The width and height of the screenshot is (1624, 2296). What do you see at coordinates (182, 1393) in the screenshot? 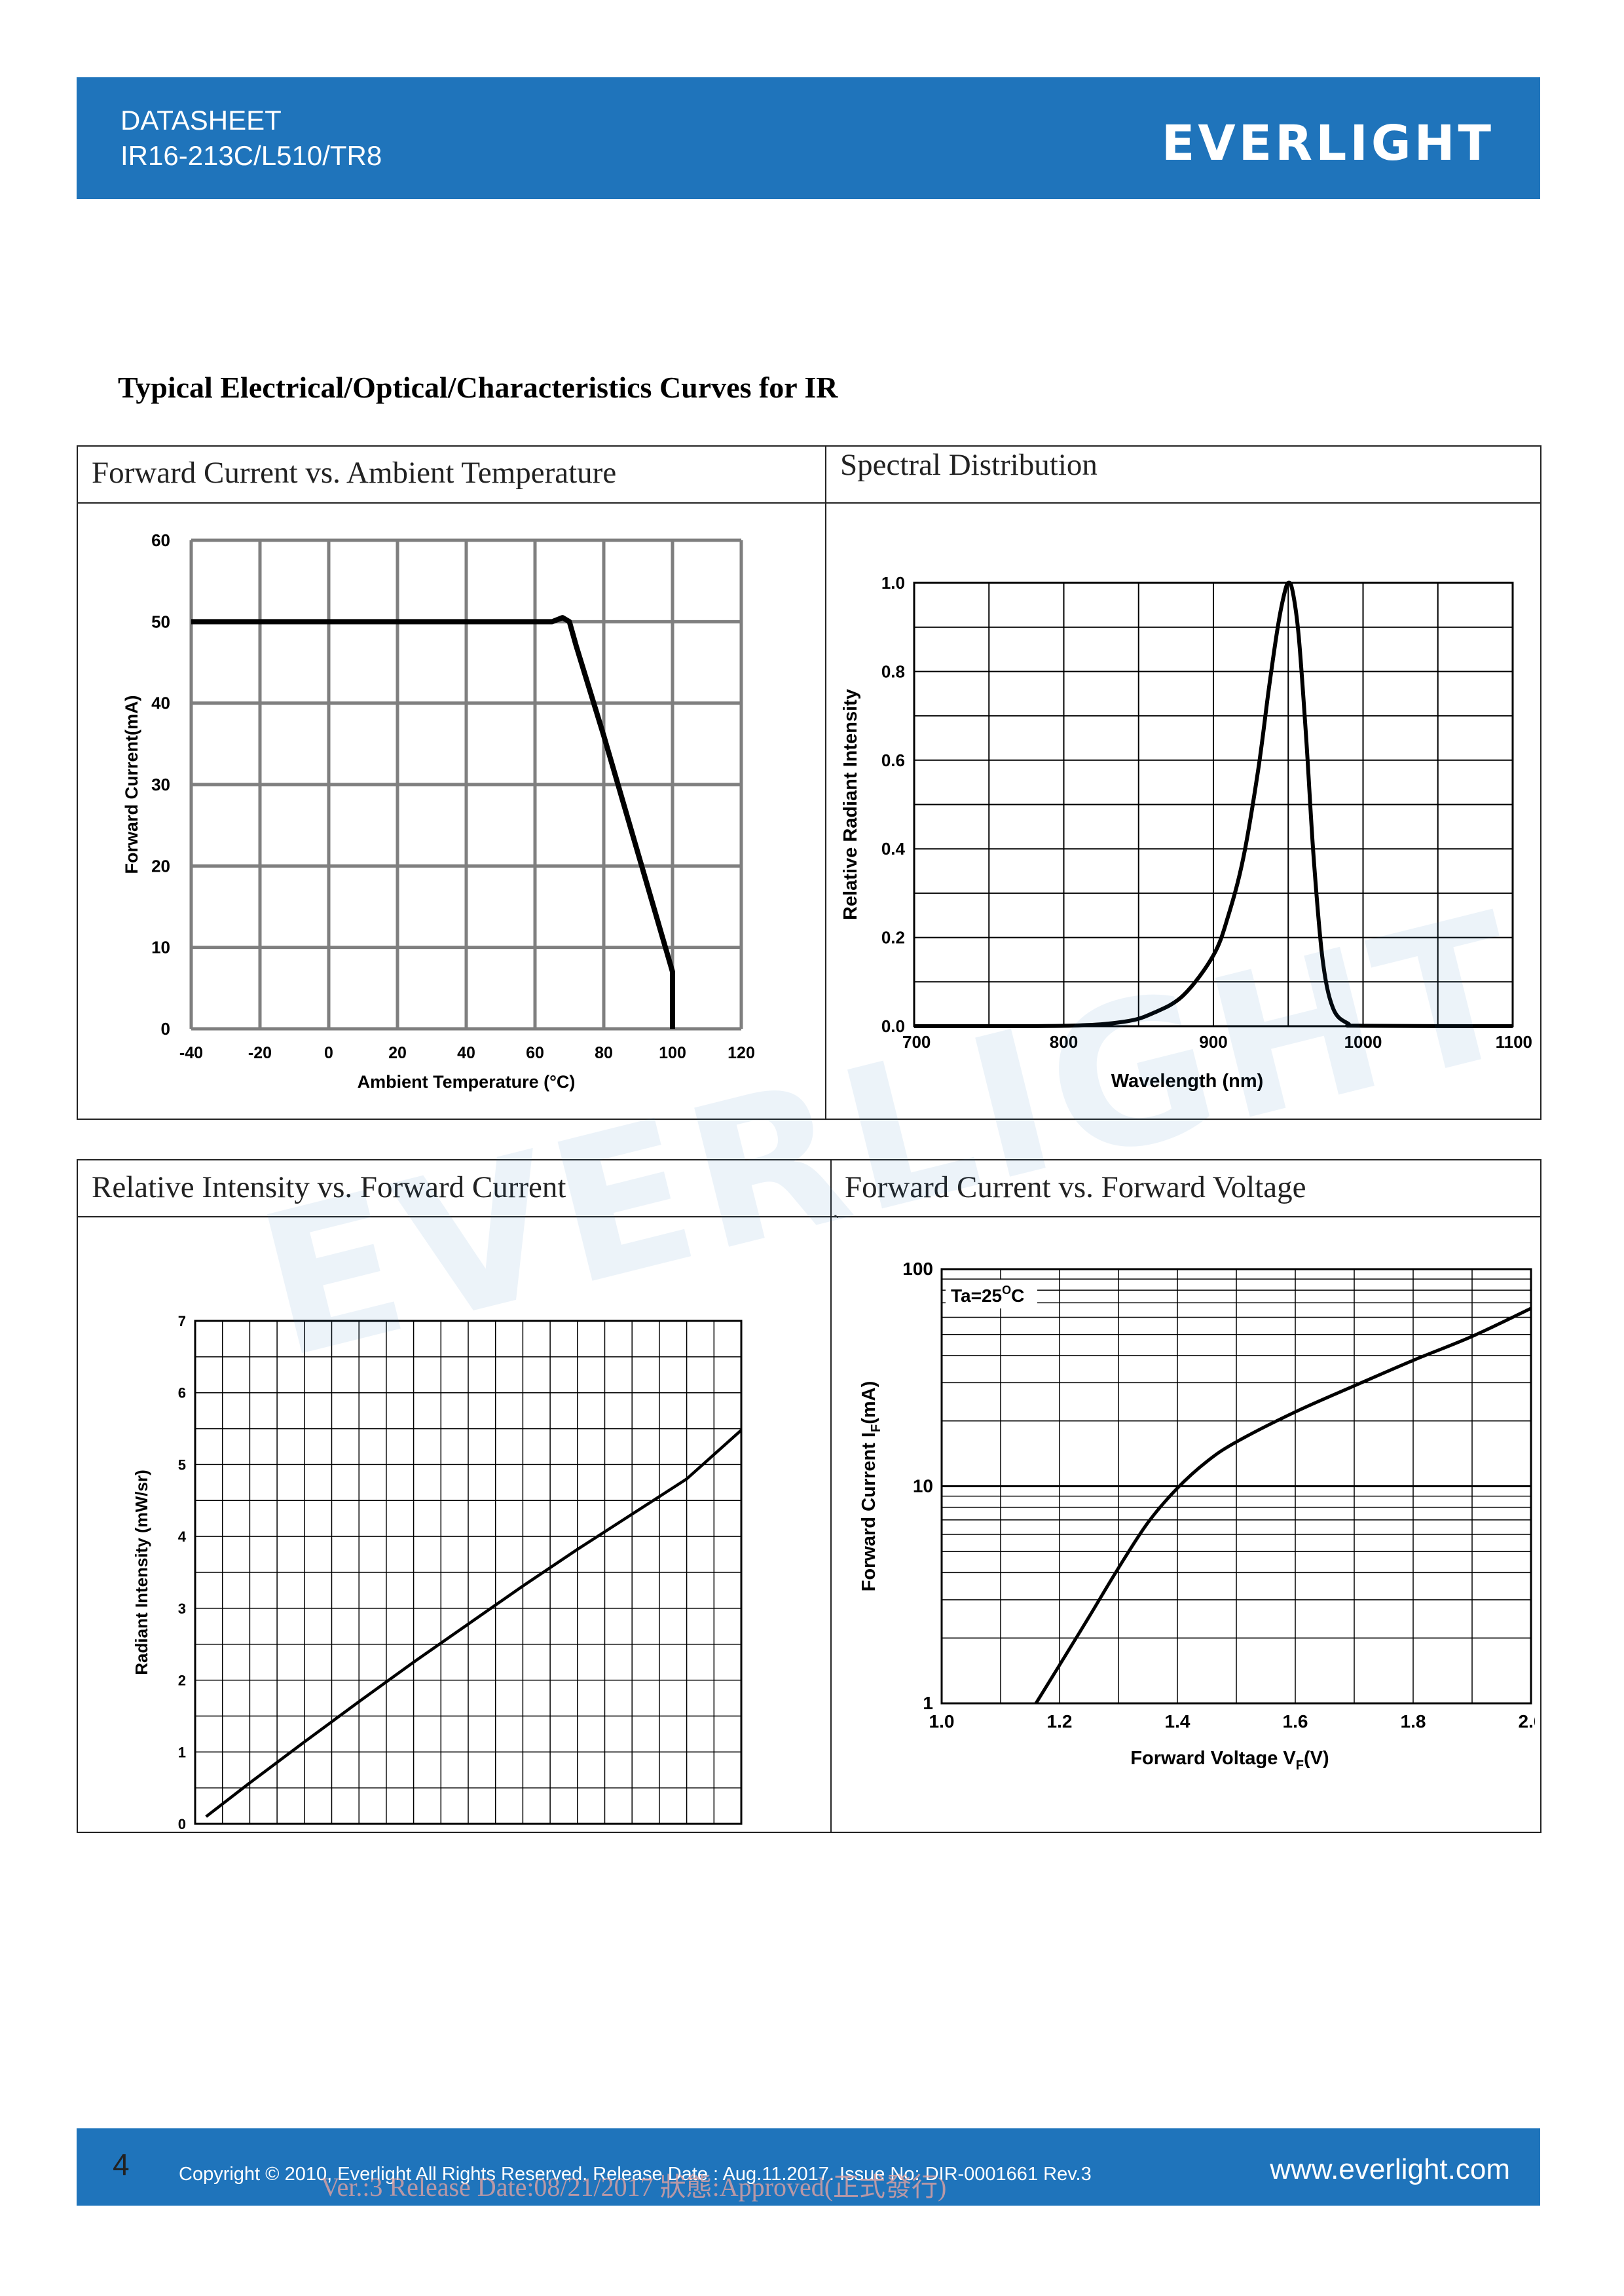
I see `y-tick-label: 6` at bounding box center [182, 1393].